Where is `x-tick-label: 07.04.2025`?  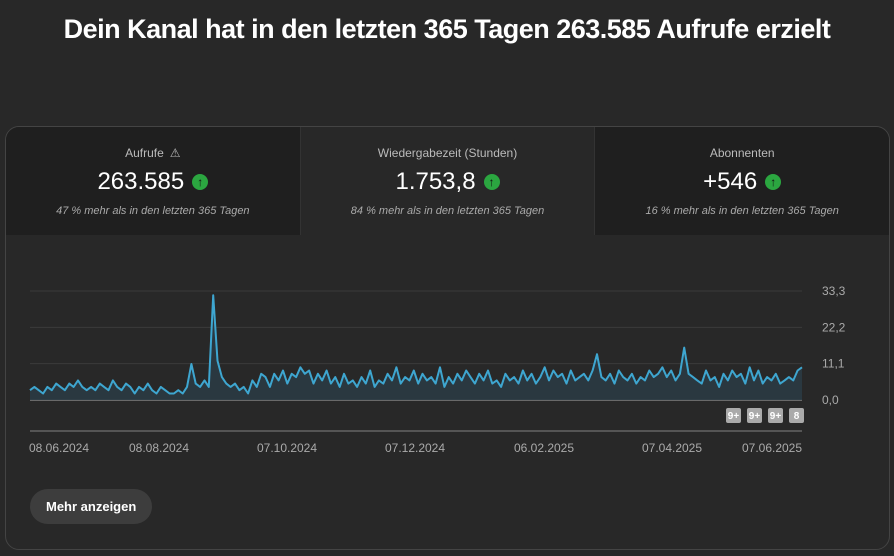
x-tick-label: 07.04.2025 is located at coordinates (672, 448).